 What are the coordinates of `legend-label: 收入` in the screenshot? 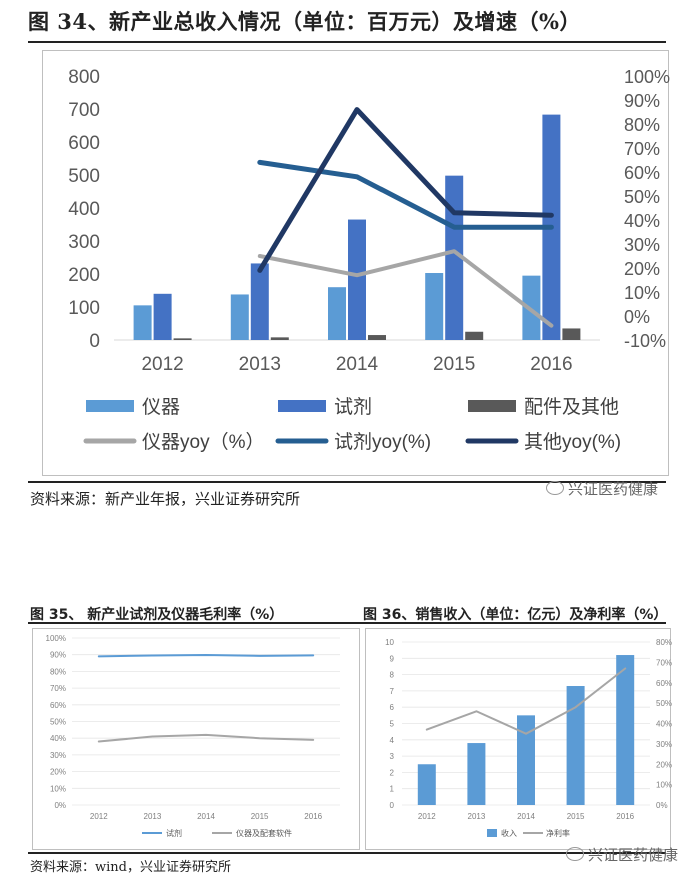 It's located at (509, 833).